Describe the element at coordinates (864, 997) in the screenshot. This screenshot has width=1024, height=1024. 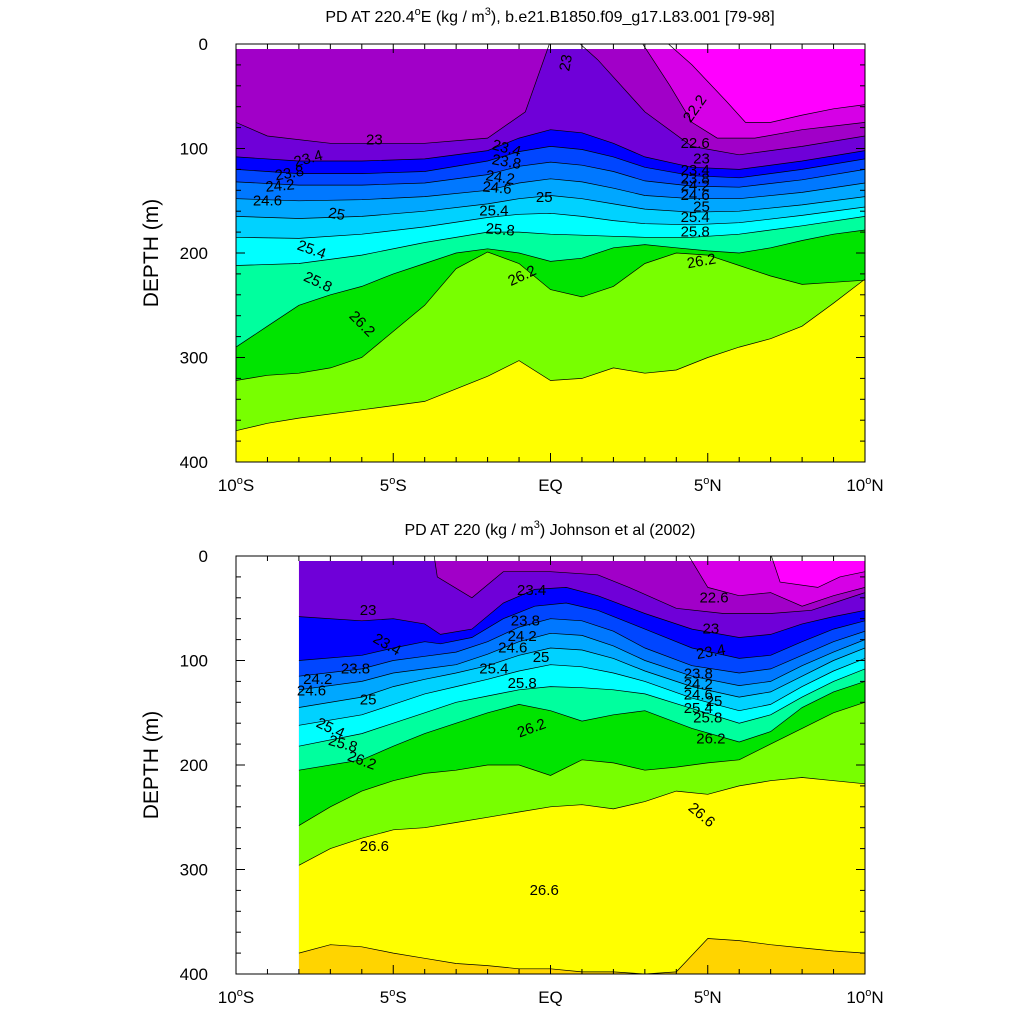
I see `x-tick-label: 10oN` at that location.